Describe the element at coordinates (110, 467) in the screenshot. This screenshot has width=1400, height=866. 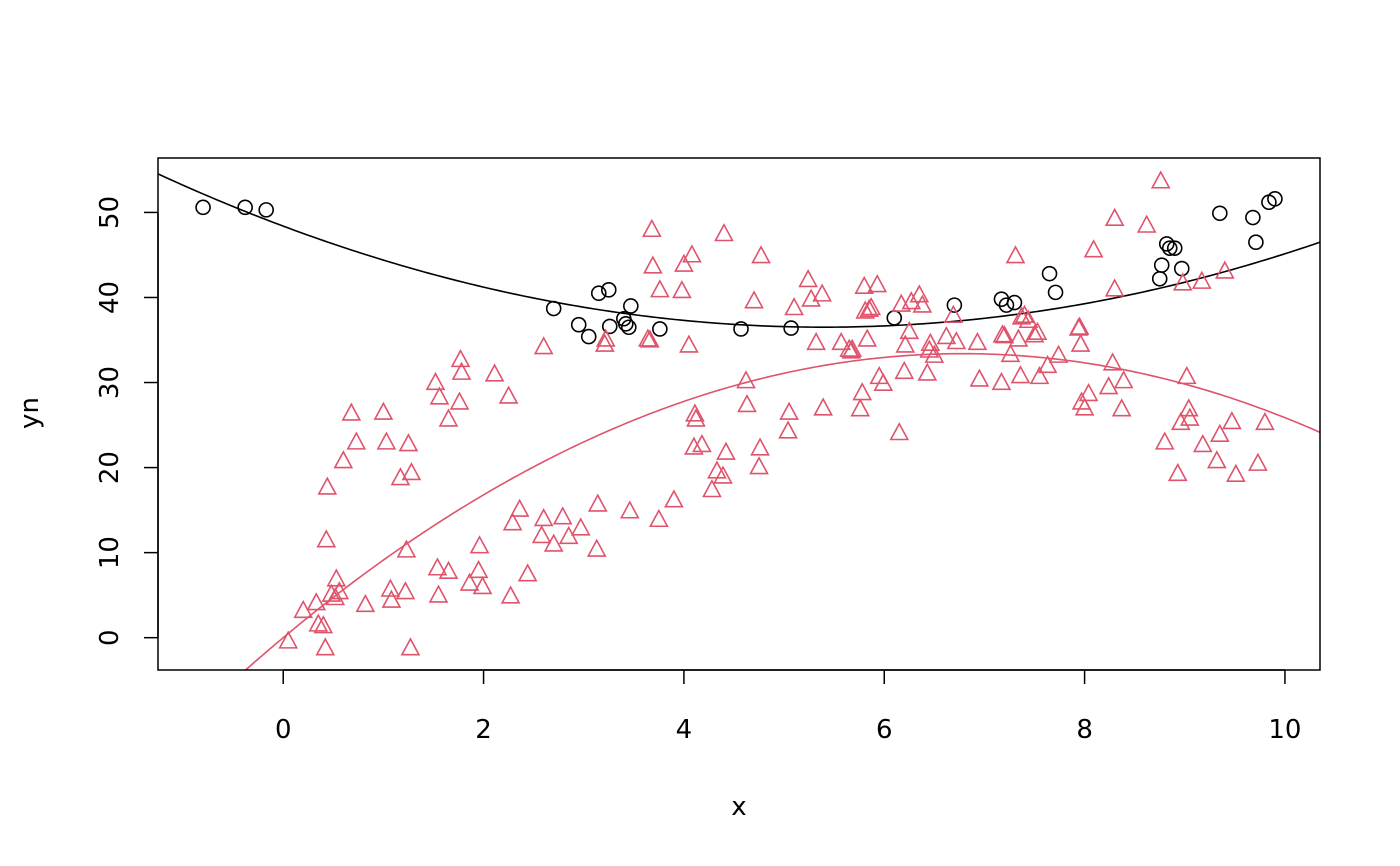
I see `y-tick-label: 20` at that location.